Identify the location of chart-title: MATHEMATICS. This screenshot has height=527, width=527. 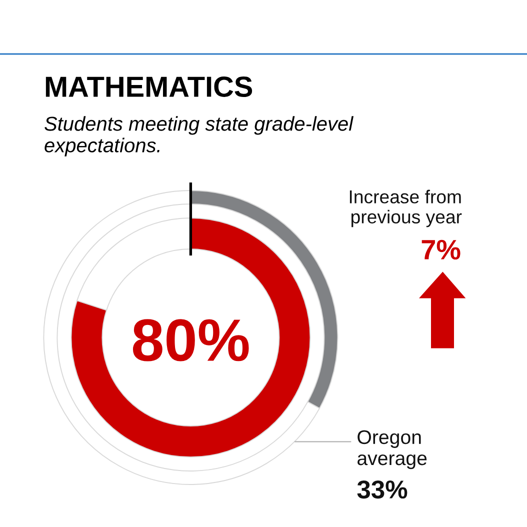
(149, 86).